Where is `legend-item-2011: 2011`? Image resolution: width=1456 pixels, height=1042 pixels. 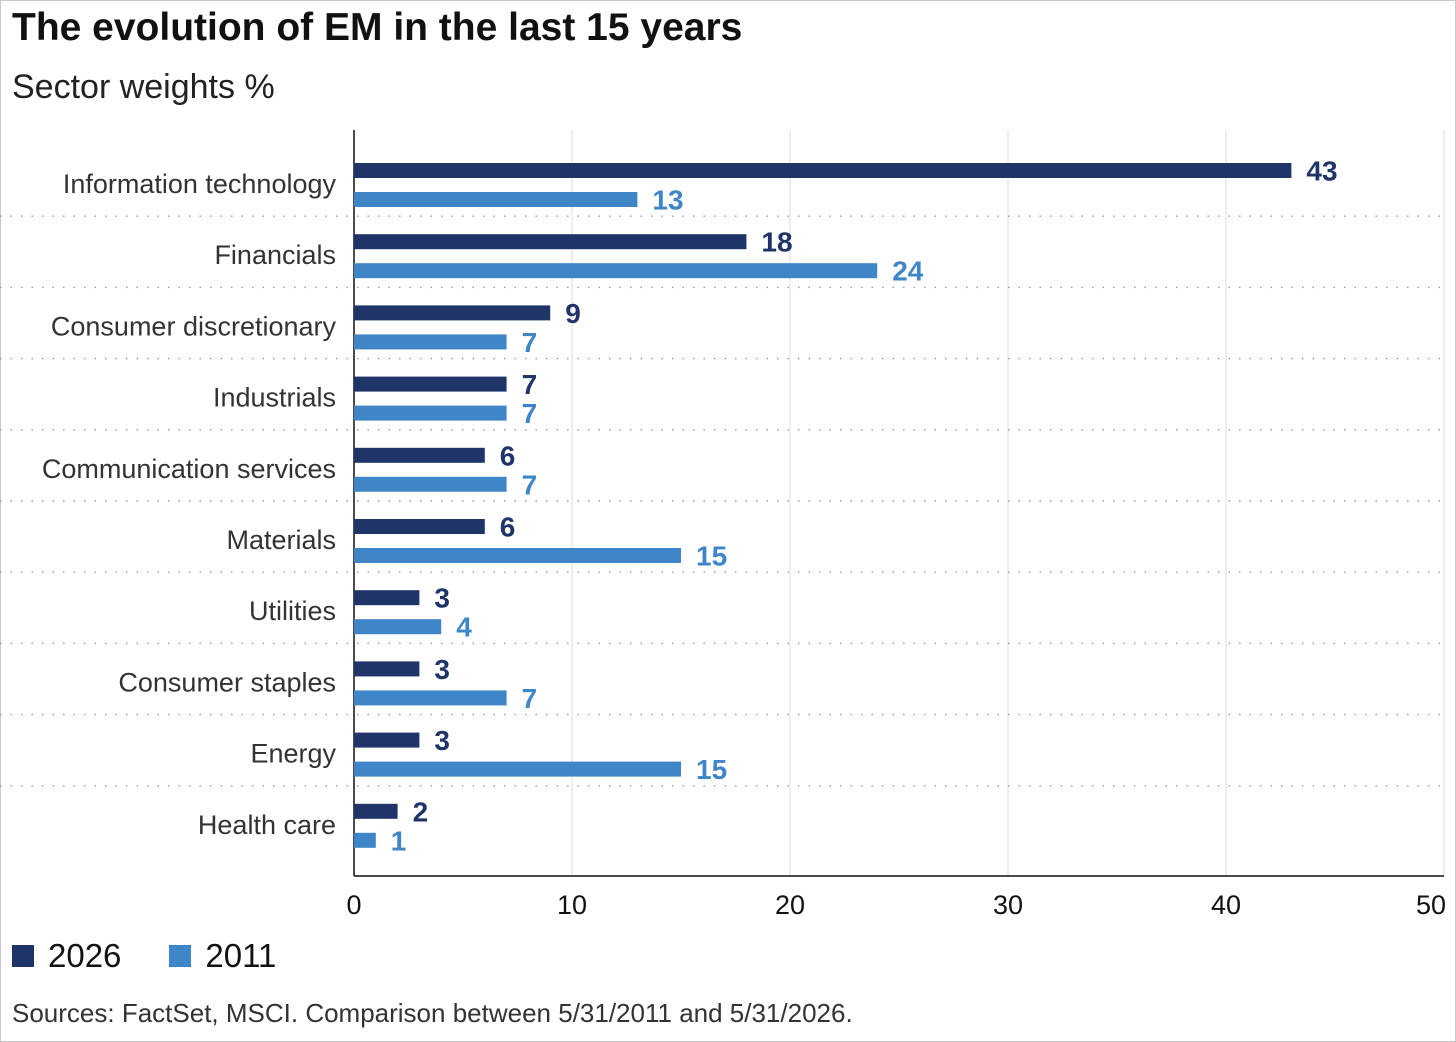 legend-item-2011: 2011 is located at coordinates (222, 956).